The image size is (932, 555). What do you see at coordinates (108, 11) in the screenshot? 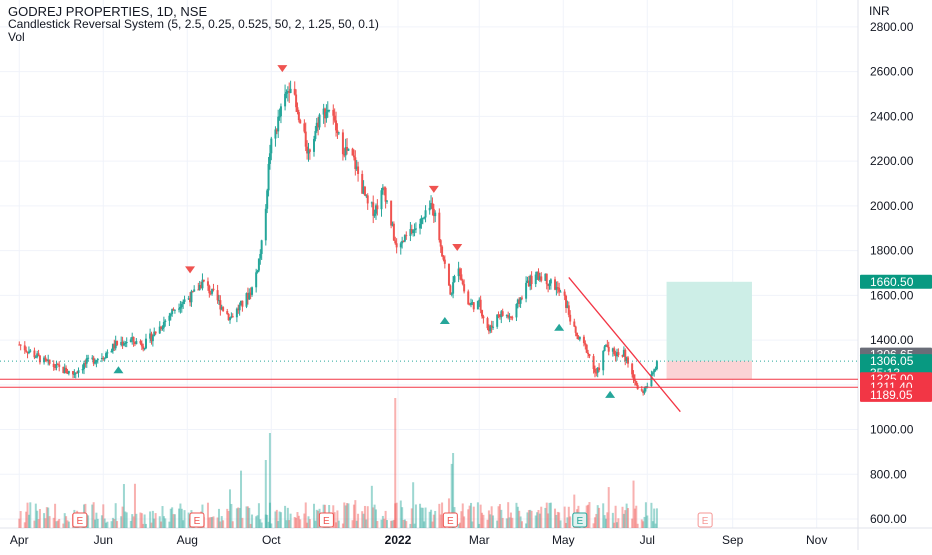
I see `symbol-title: GODREJ PROPERTIES, 1D, NSE` at bounding box center [108, 11].